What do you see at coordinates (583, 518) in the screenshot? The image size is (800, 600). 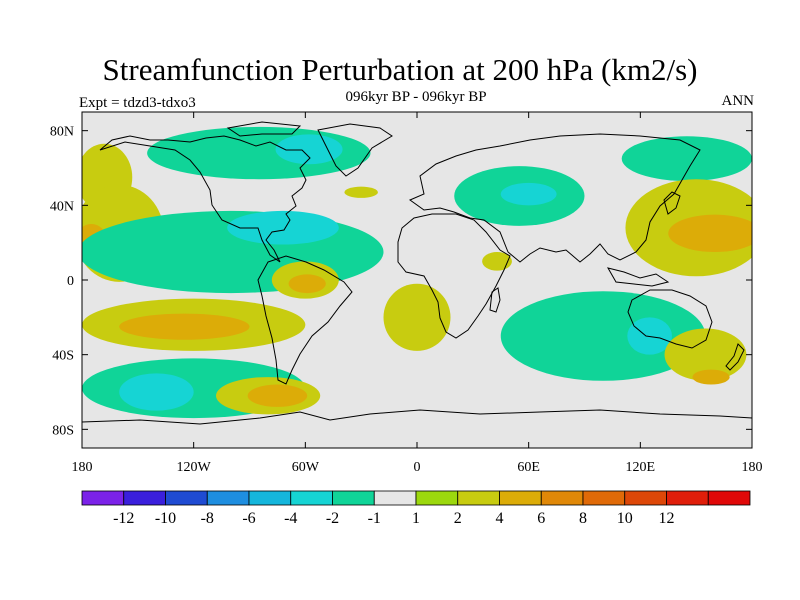 I see `colorbar-label: 8` at bounding box center [583, 518].